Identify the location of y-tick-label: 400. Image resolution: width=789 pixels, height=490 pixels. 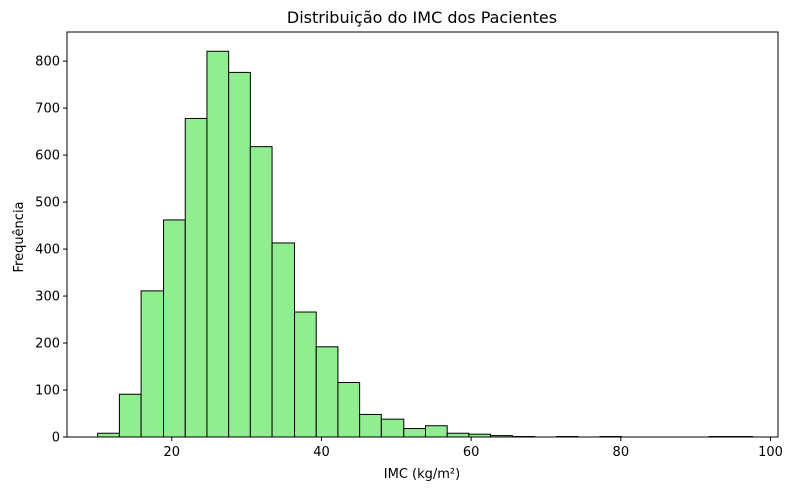
(47, 250).